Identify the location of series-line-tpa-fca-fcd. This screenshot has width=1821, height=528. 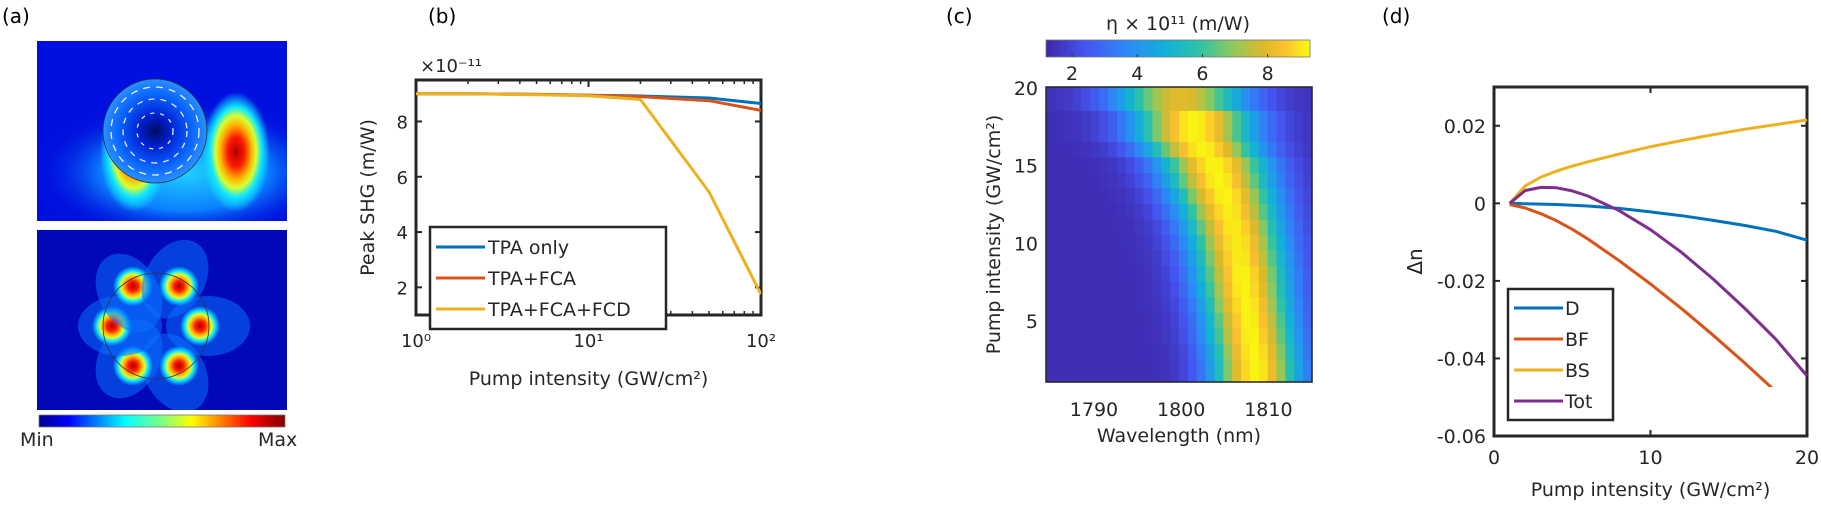
(588, 193).